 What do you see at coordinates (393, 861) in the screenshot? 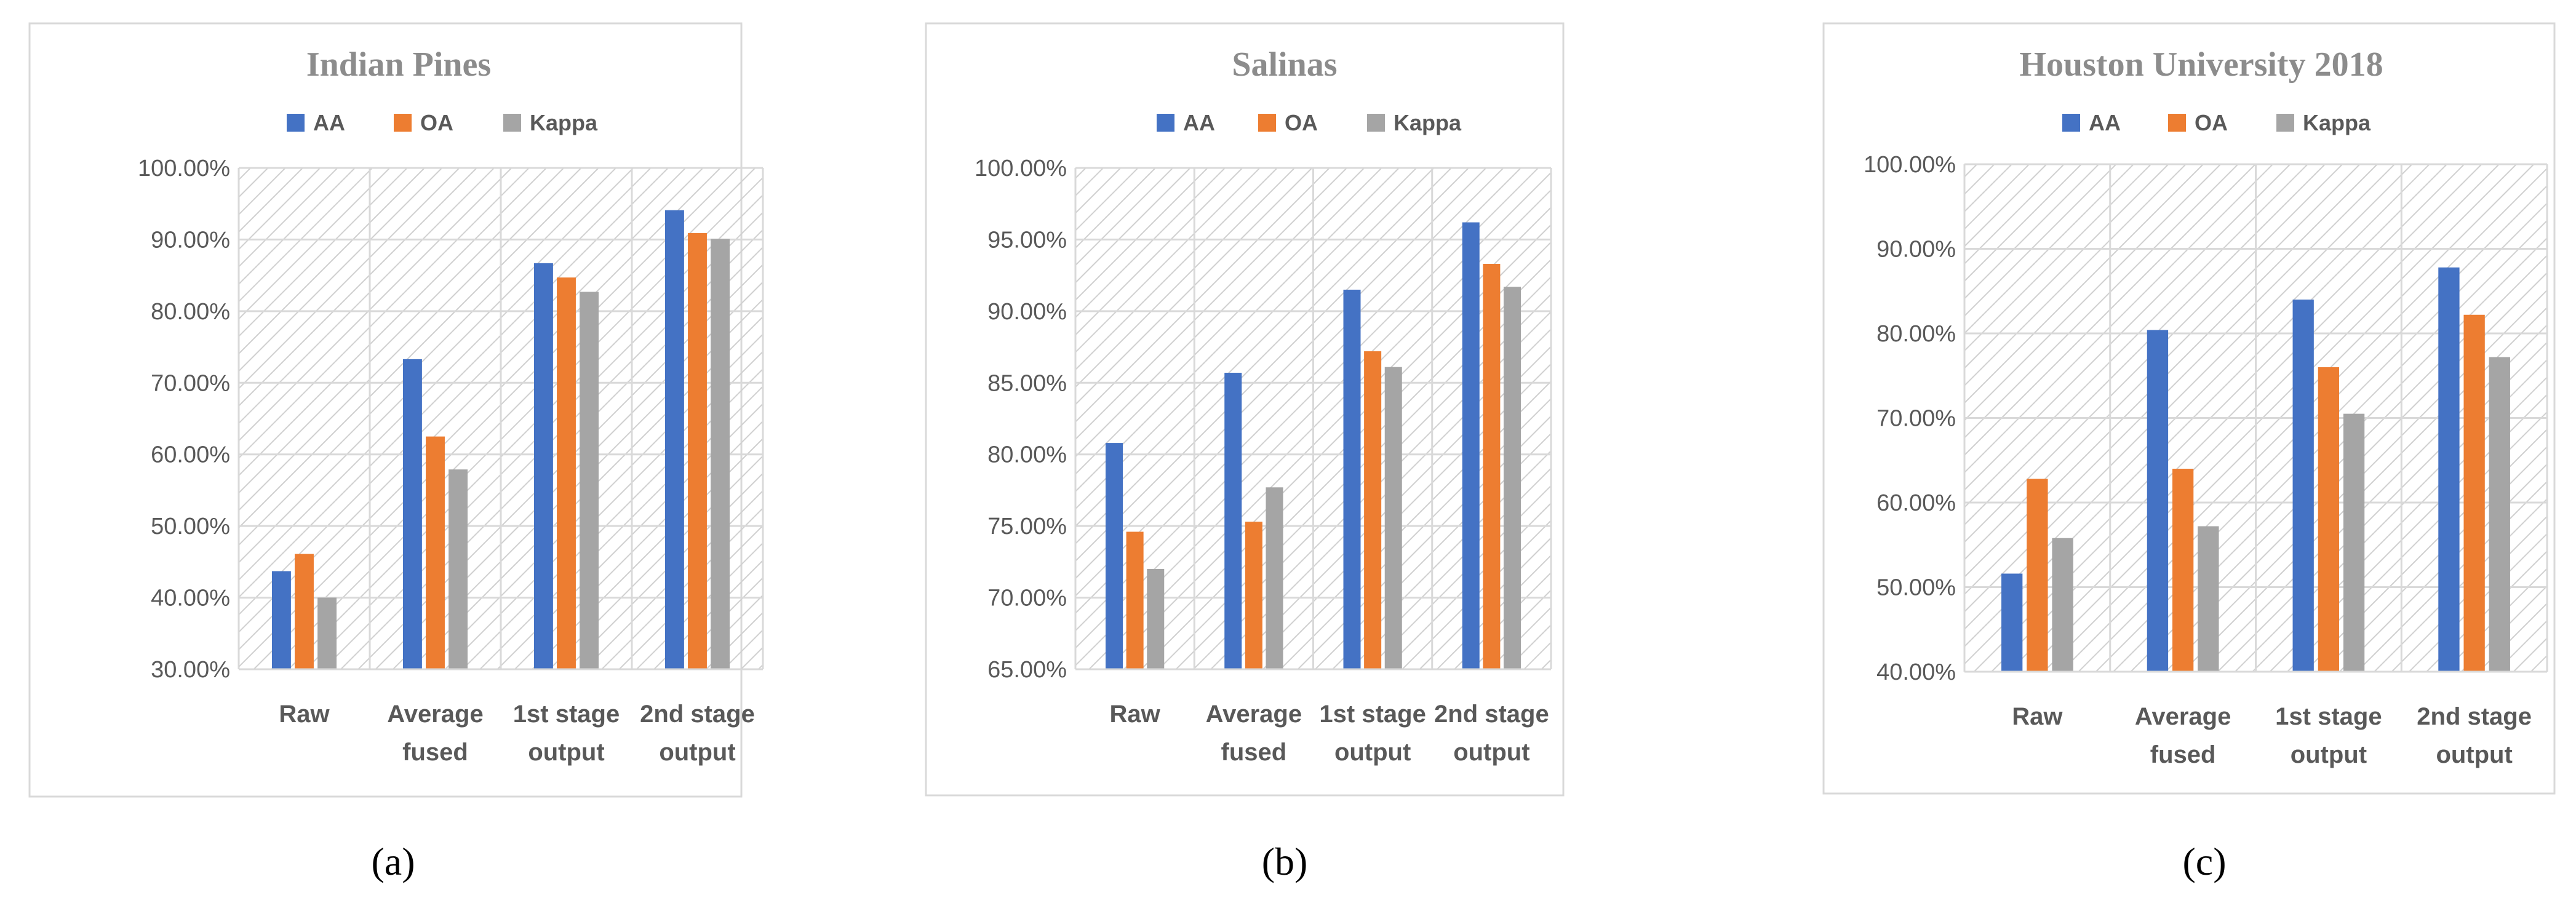
I see `panel-caption: (a)` at bounding box center [393, 861].